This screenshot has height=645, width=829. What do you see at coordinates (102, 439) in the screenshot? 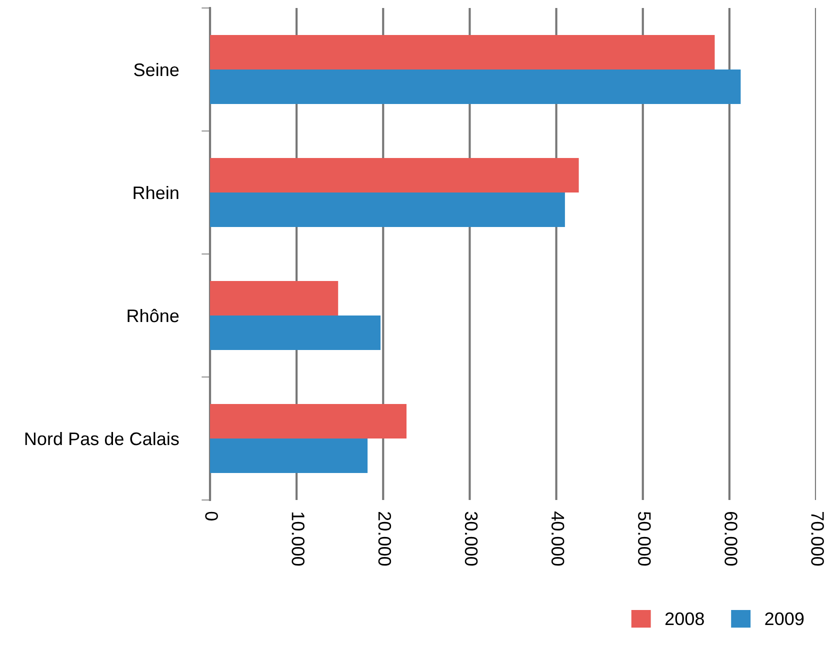
I see `y-tick-label: Nord Pas de Calais` at bounding box center [102, 439].